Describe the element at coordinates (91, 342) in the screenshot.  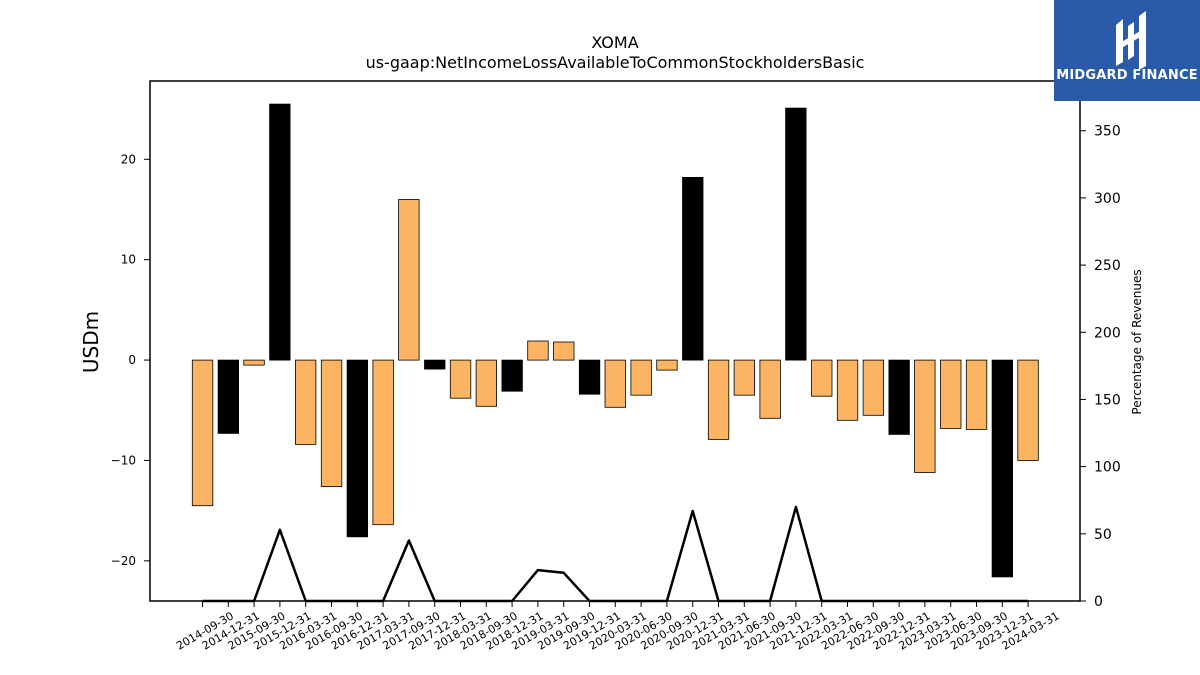
I see `y-axis-label-left: USDm` at that location.